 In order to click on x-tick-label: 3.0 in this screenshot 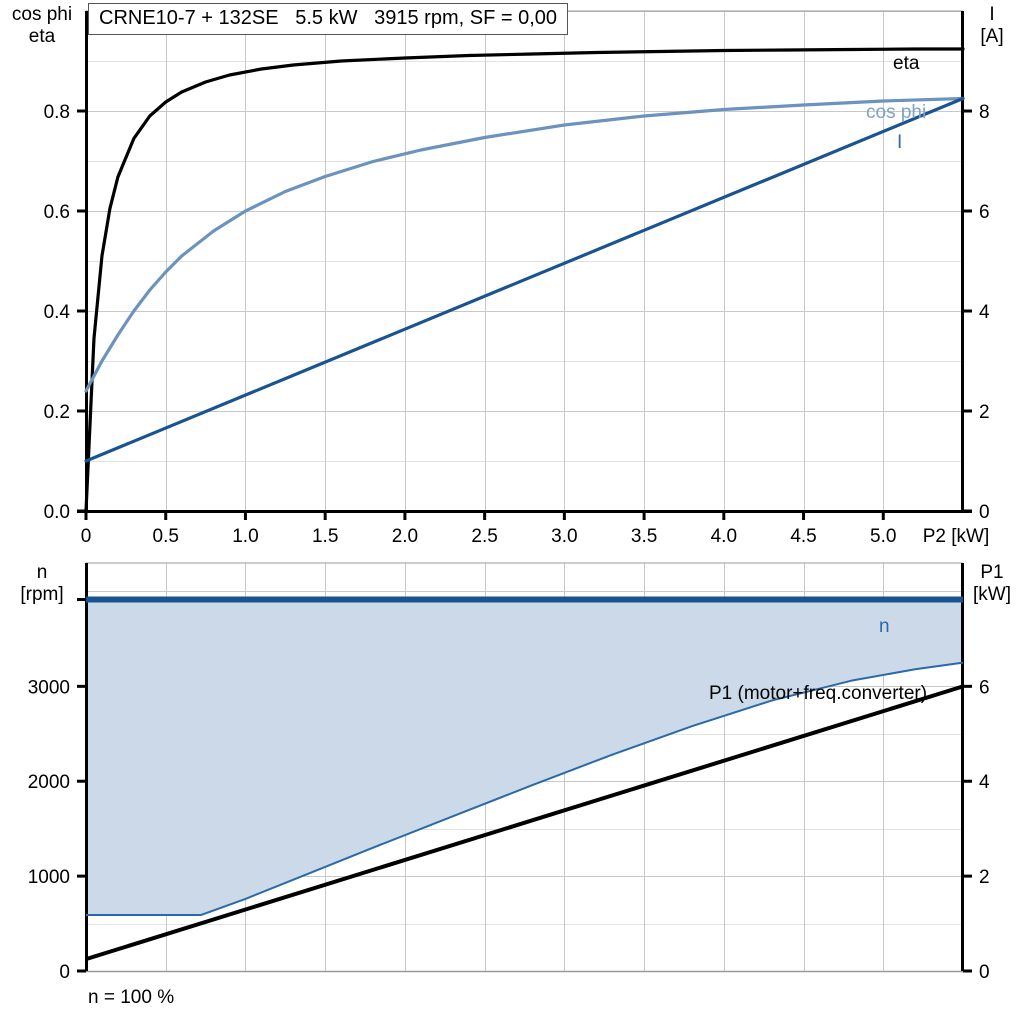, I will do `click(564, 536)`.